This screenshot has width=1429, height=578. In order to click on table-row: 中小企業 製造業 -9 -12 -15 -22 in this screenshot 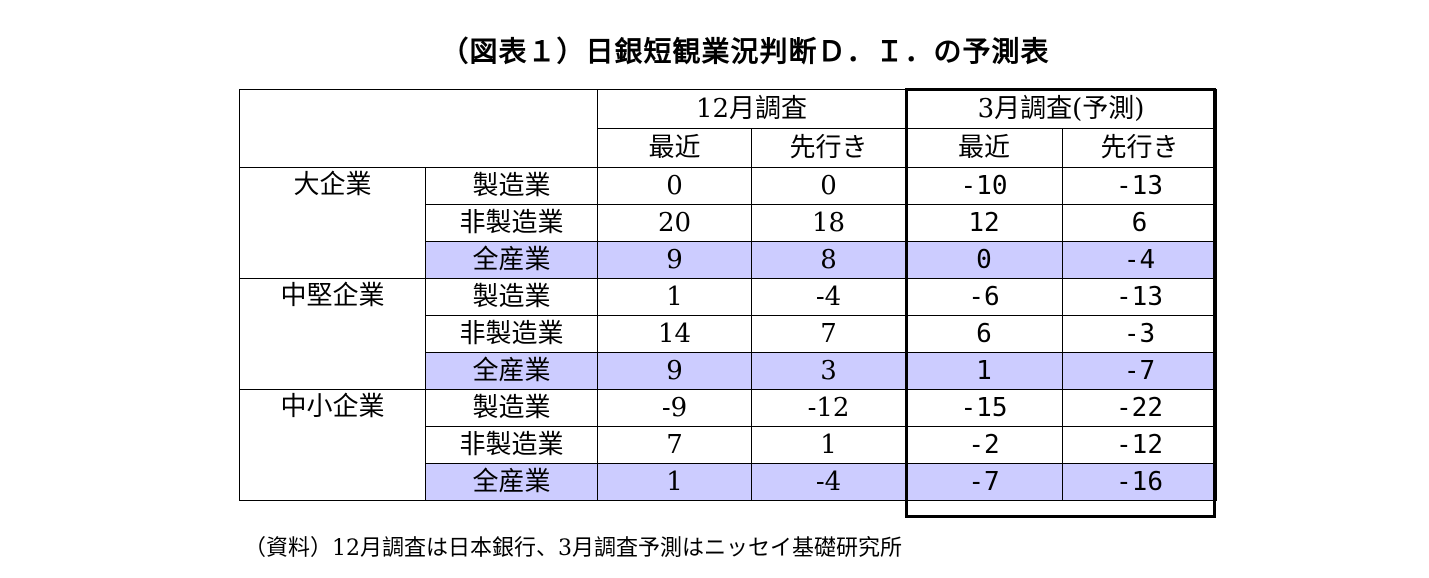, I will do `click(728, 445)`.